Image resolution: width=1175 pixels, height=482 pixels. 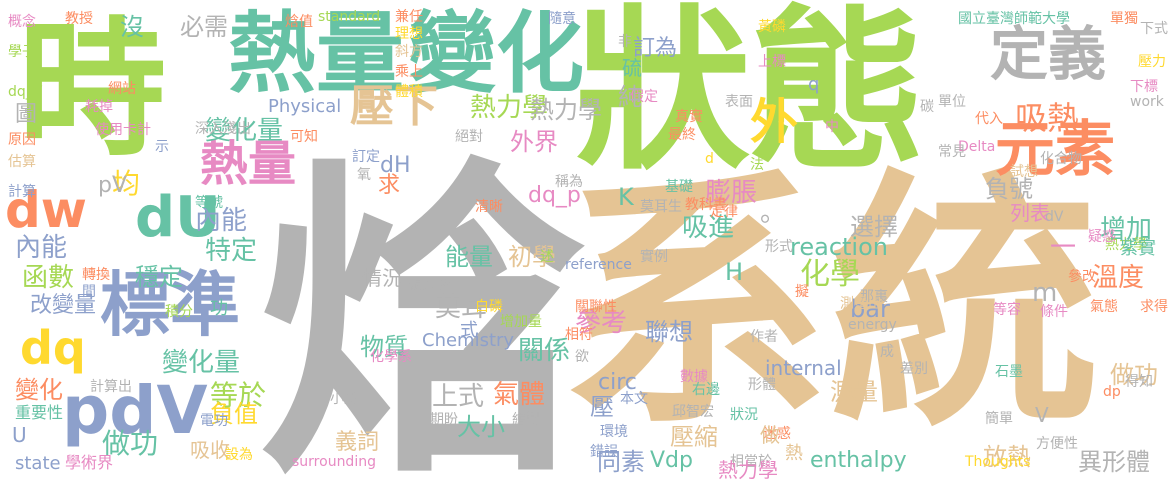 I want to click on cloud-word: 概念, so click(x=22, y=22).